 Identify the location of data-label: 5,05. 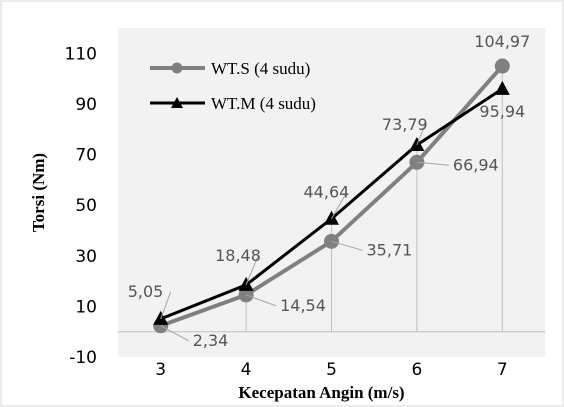
(146, 291).